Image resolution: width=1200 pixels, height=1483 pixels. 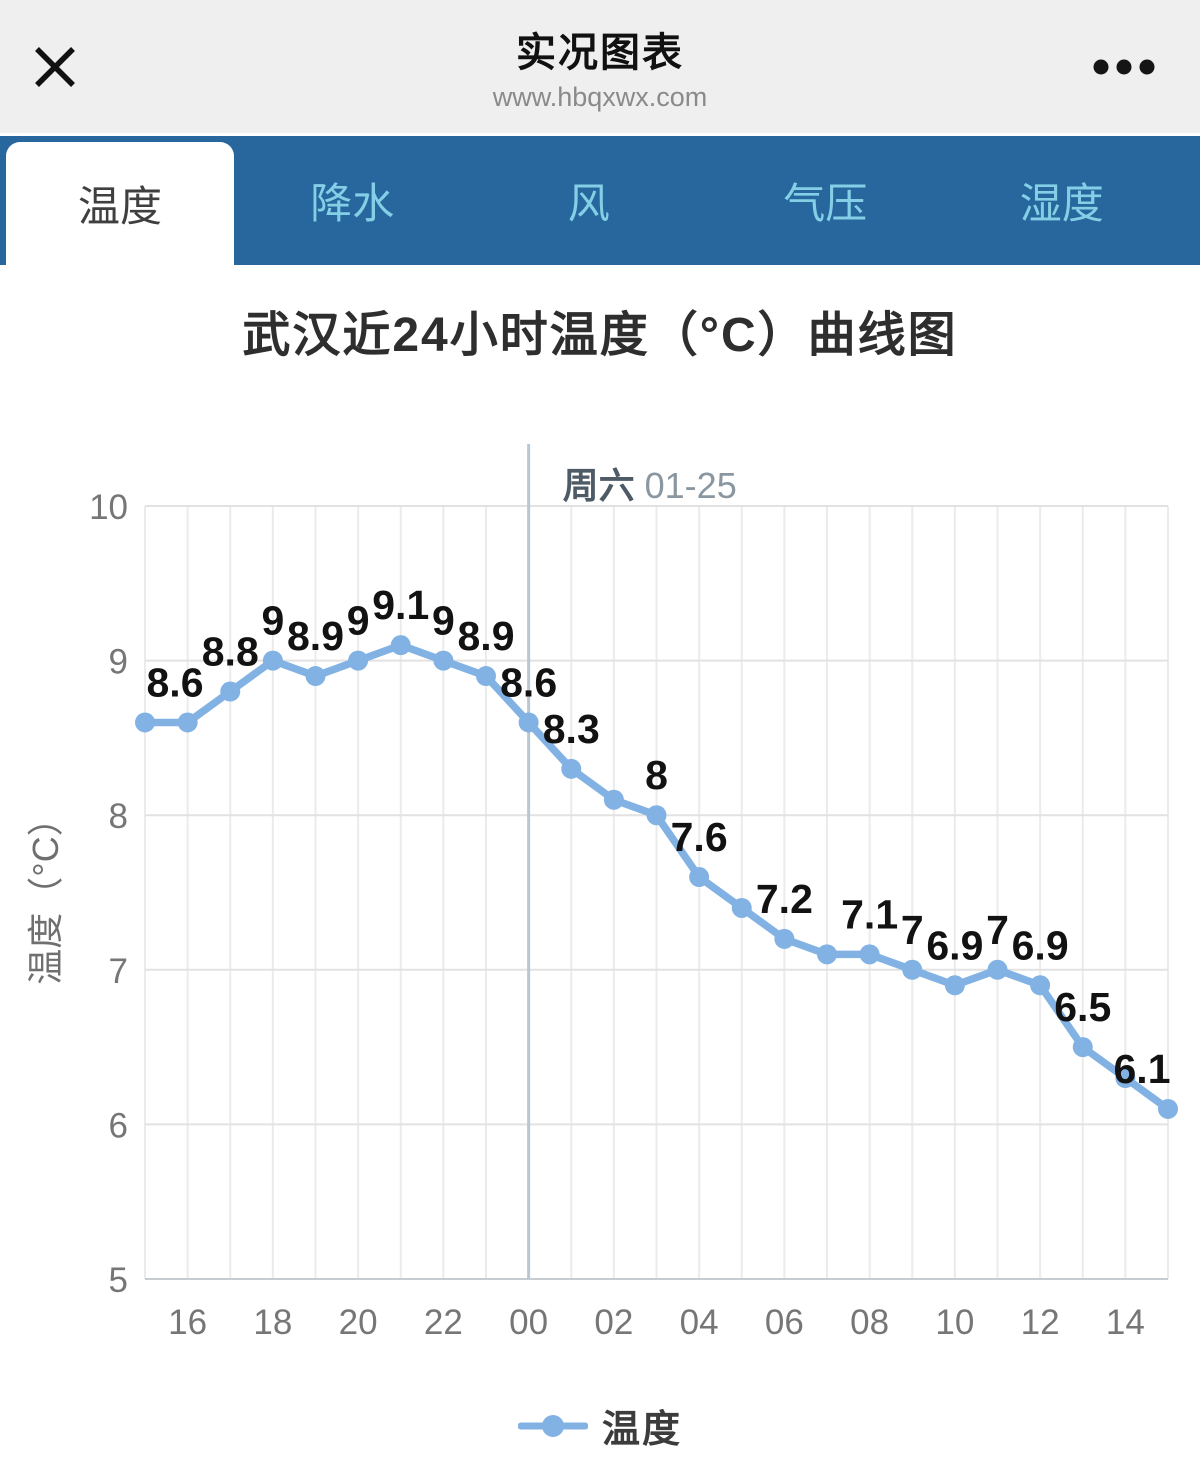 What do you see at coordinates (650, 485) in the screenshot?
I see `date-annotation: 周六 01-25` at bounding box center [650, 485].